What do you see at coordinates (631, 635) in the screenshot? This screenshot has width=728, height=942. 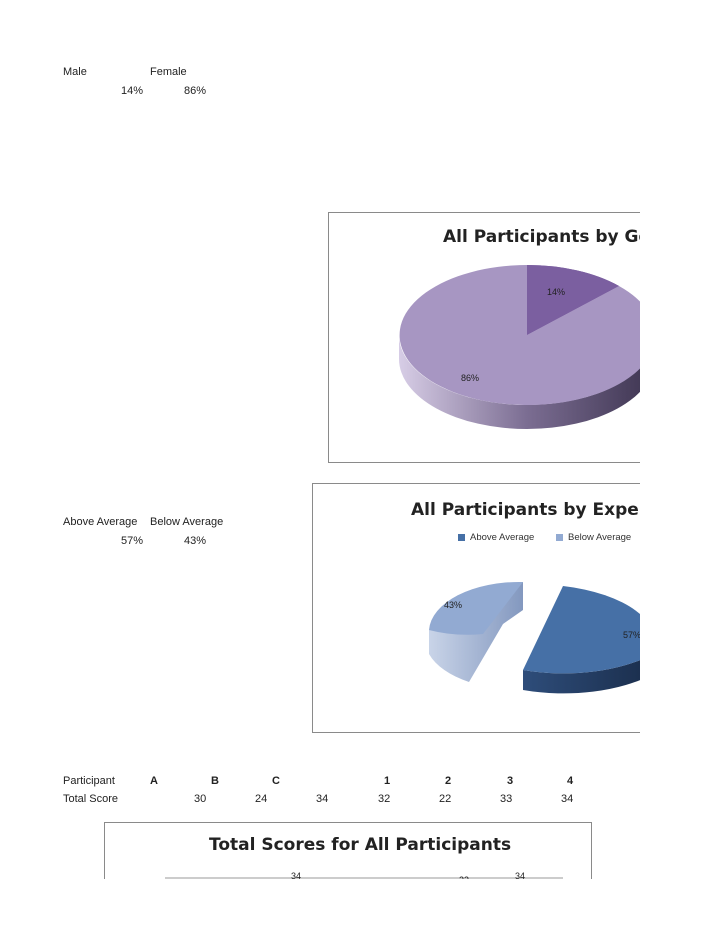 I see `experience-label-above: 57%` at bounding box center [631, 635].